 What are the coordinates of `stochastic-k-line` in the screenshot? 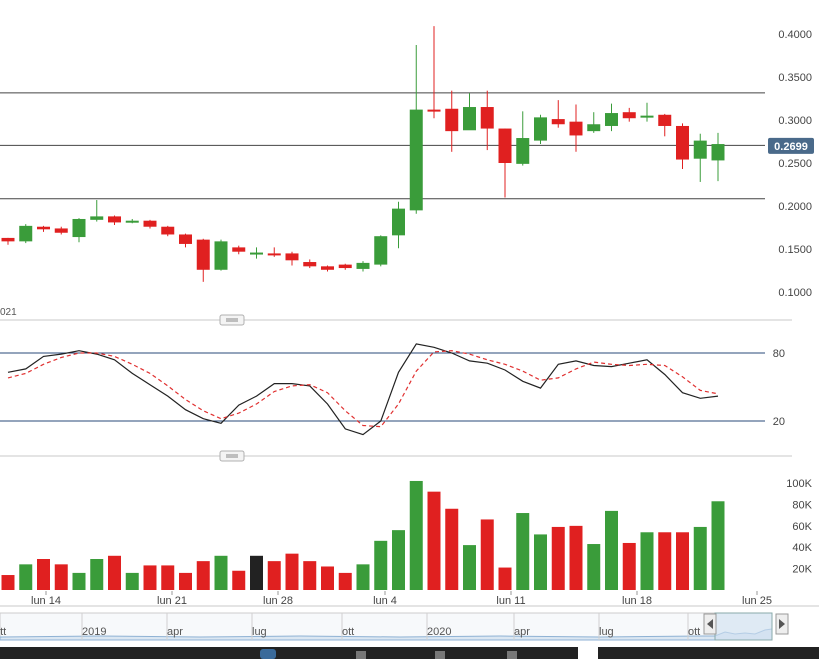 It's located at (363, 389).